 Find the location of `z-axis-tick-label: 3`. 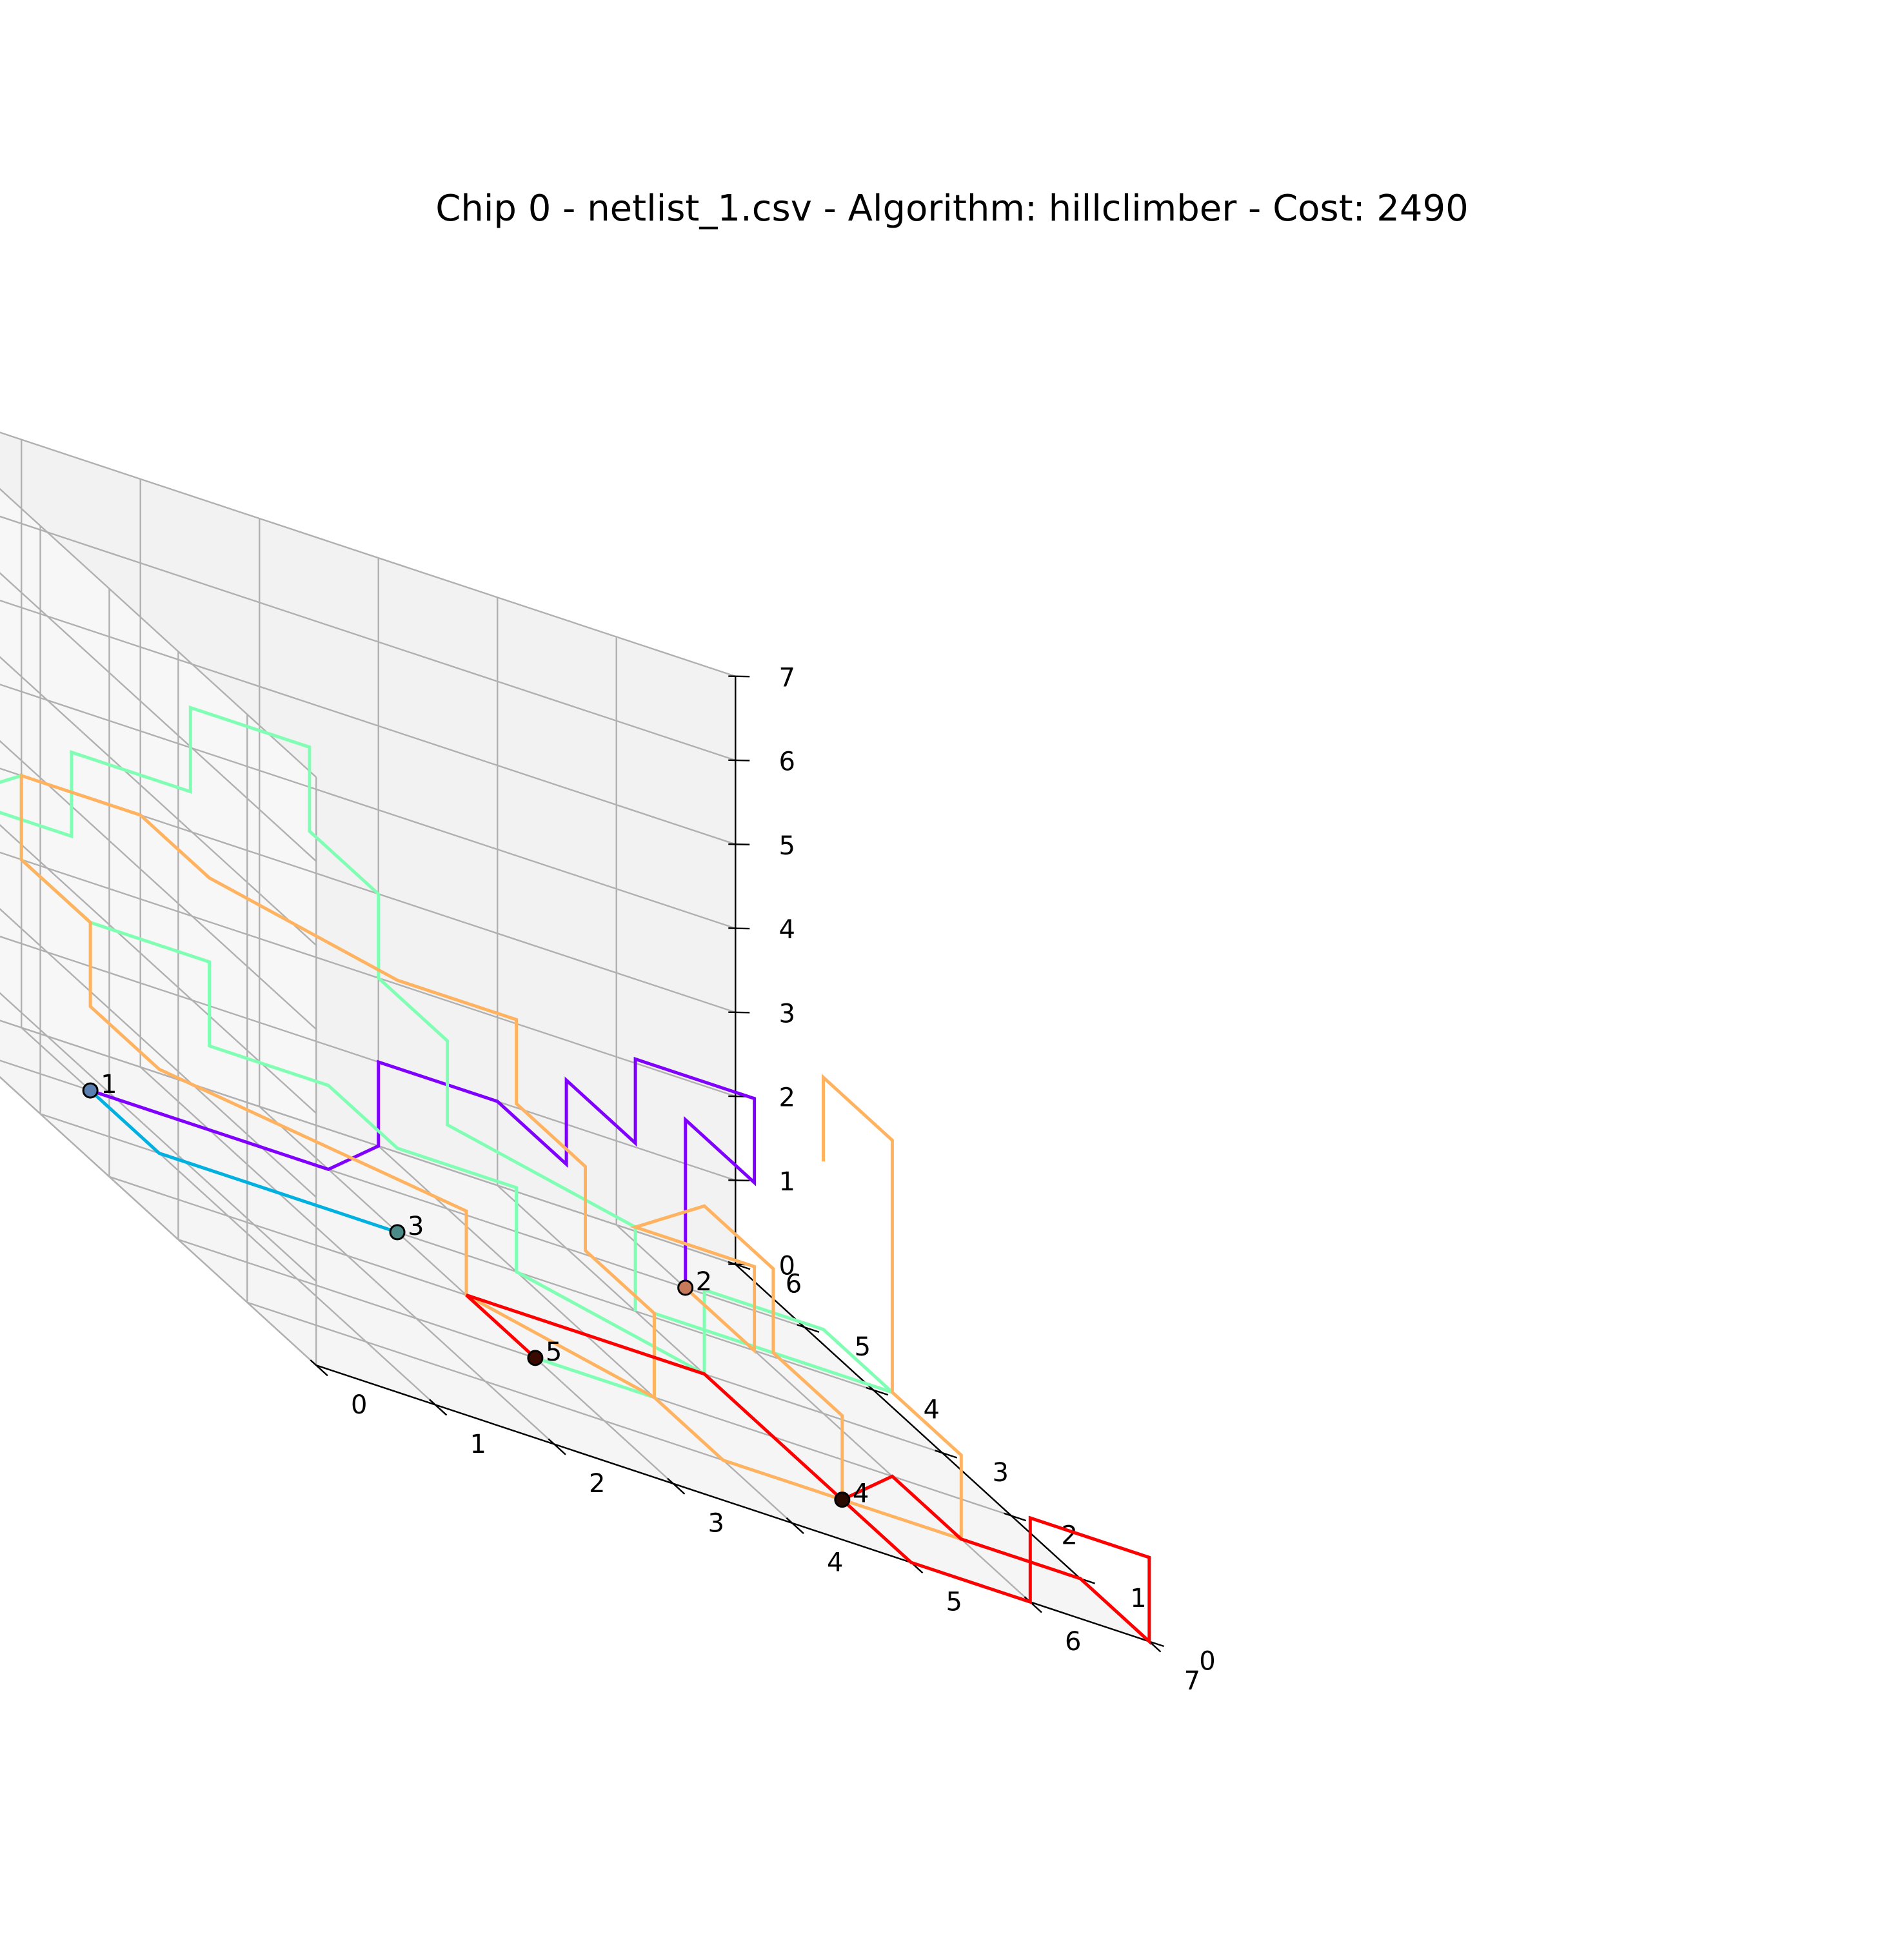

z-axis-tick-label: 3 is located at coordinates (787, 1014).